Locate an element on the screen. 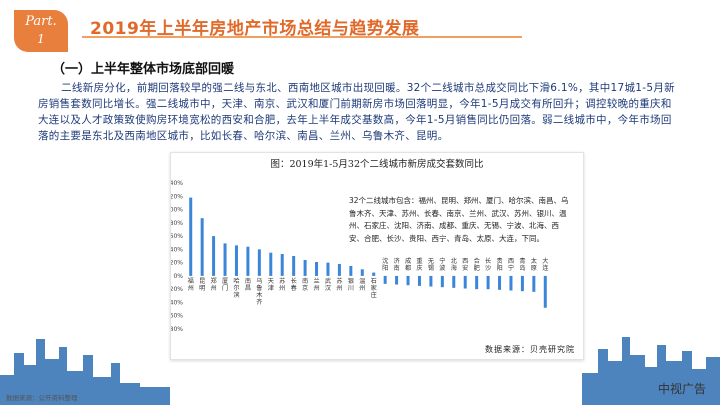 This screenshot has height=405, width=720. category-label: 明 is located at coordinates (202, 288).